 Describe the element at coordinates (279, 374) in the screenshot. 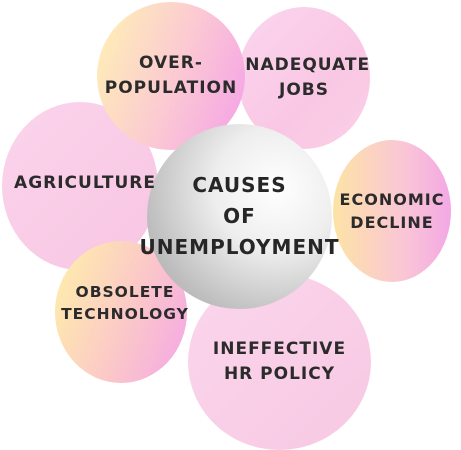

I see `cause-label-line: HR POLICY` at that location.